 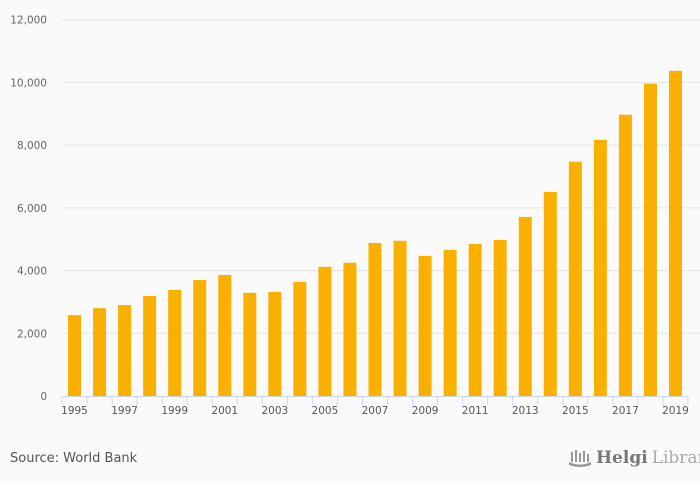 What do you see at coordinates (224, 411) in the screenshot?
I see `x-tick-label: 2001` at bounding box center [224, 411].